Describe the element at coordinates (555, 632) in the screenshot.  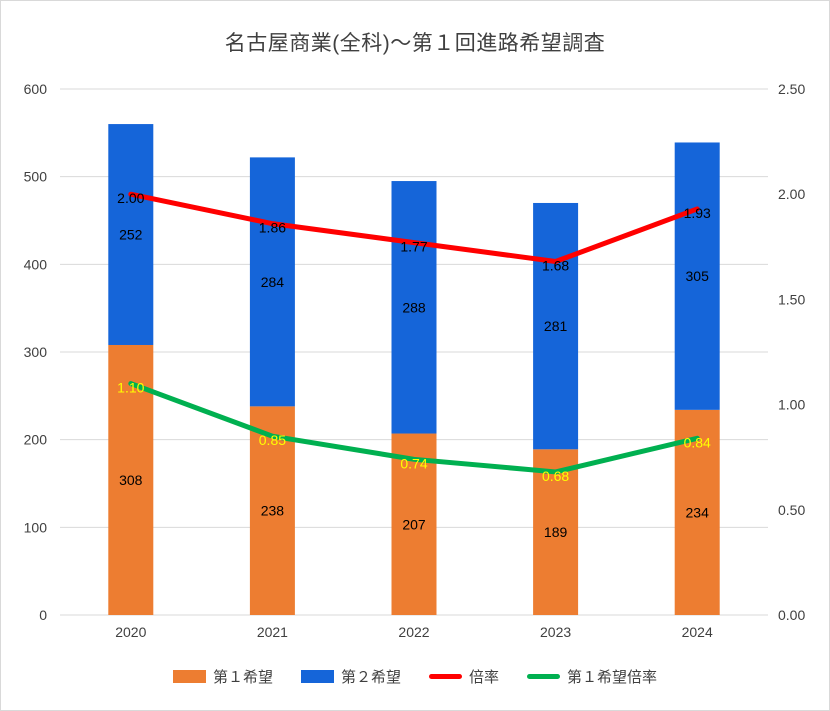
I see `x-axis-label: 2023` at that location.